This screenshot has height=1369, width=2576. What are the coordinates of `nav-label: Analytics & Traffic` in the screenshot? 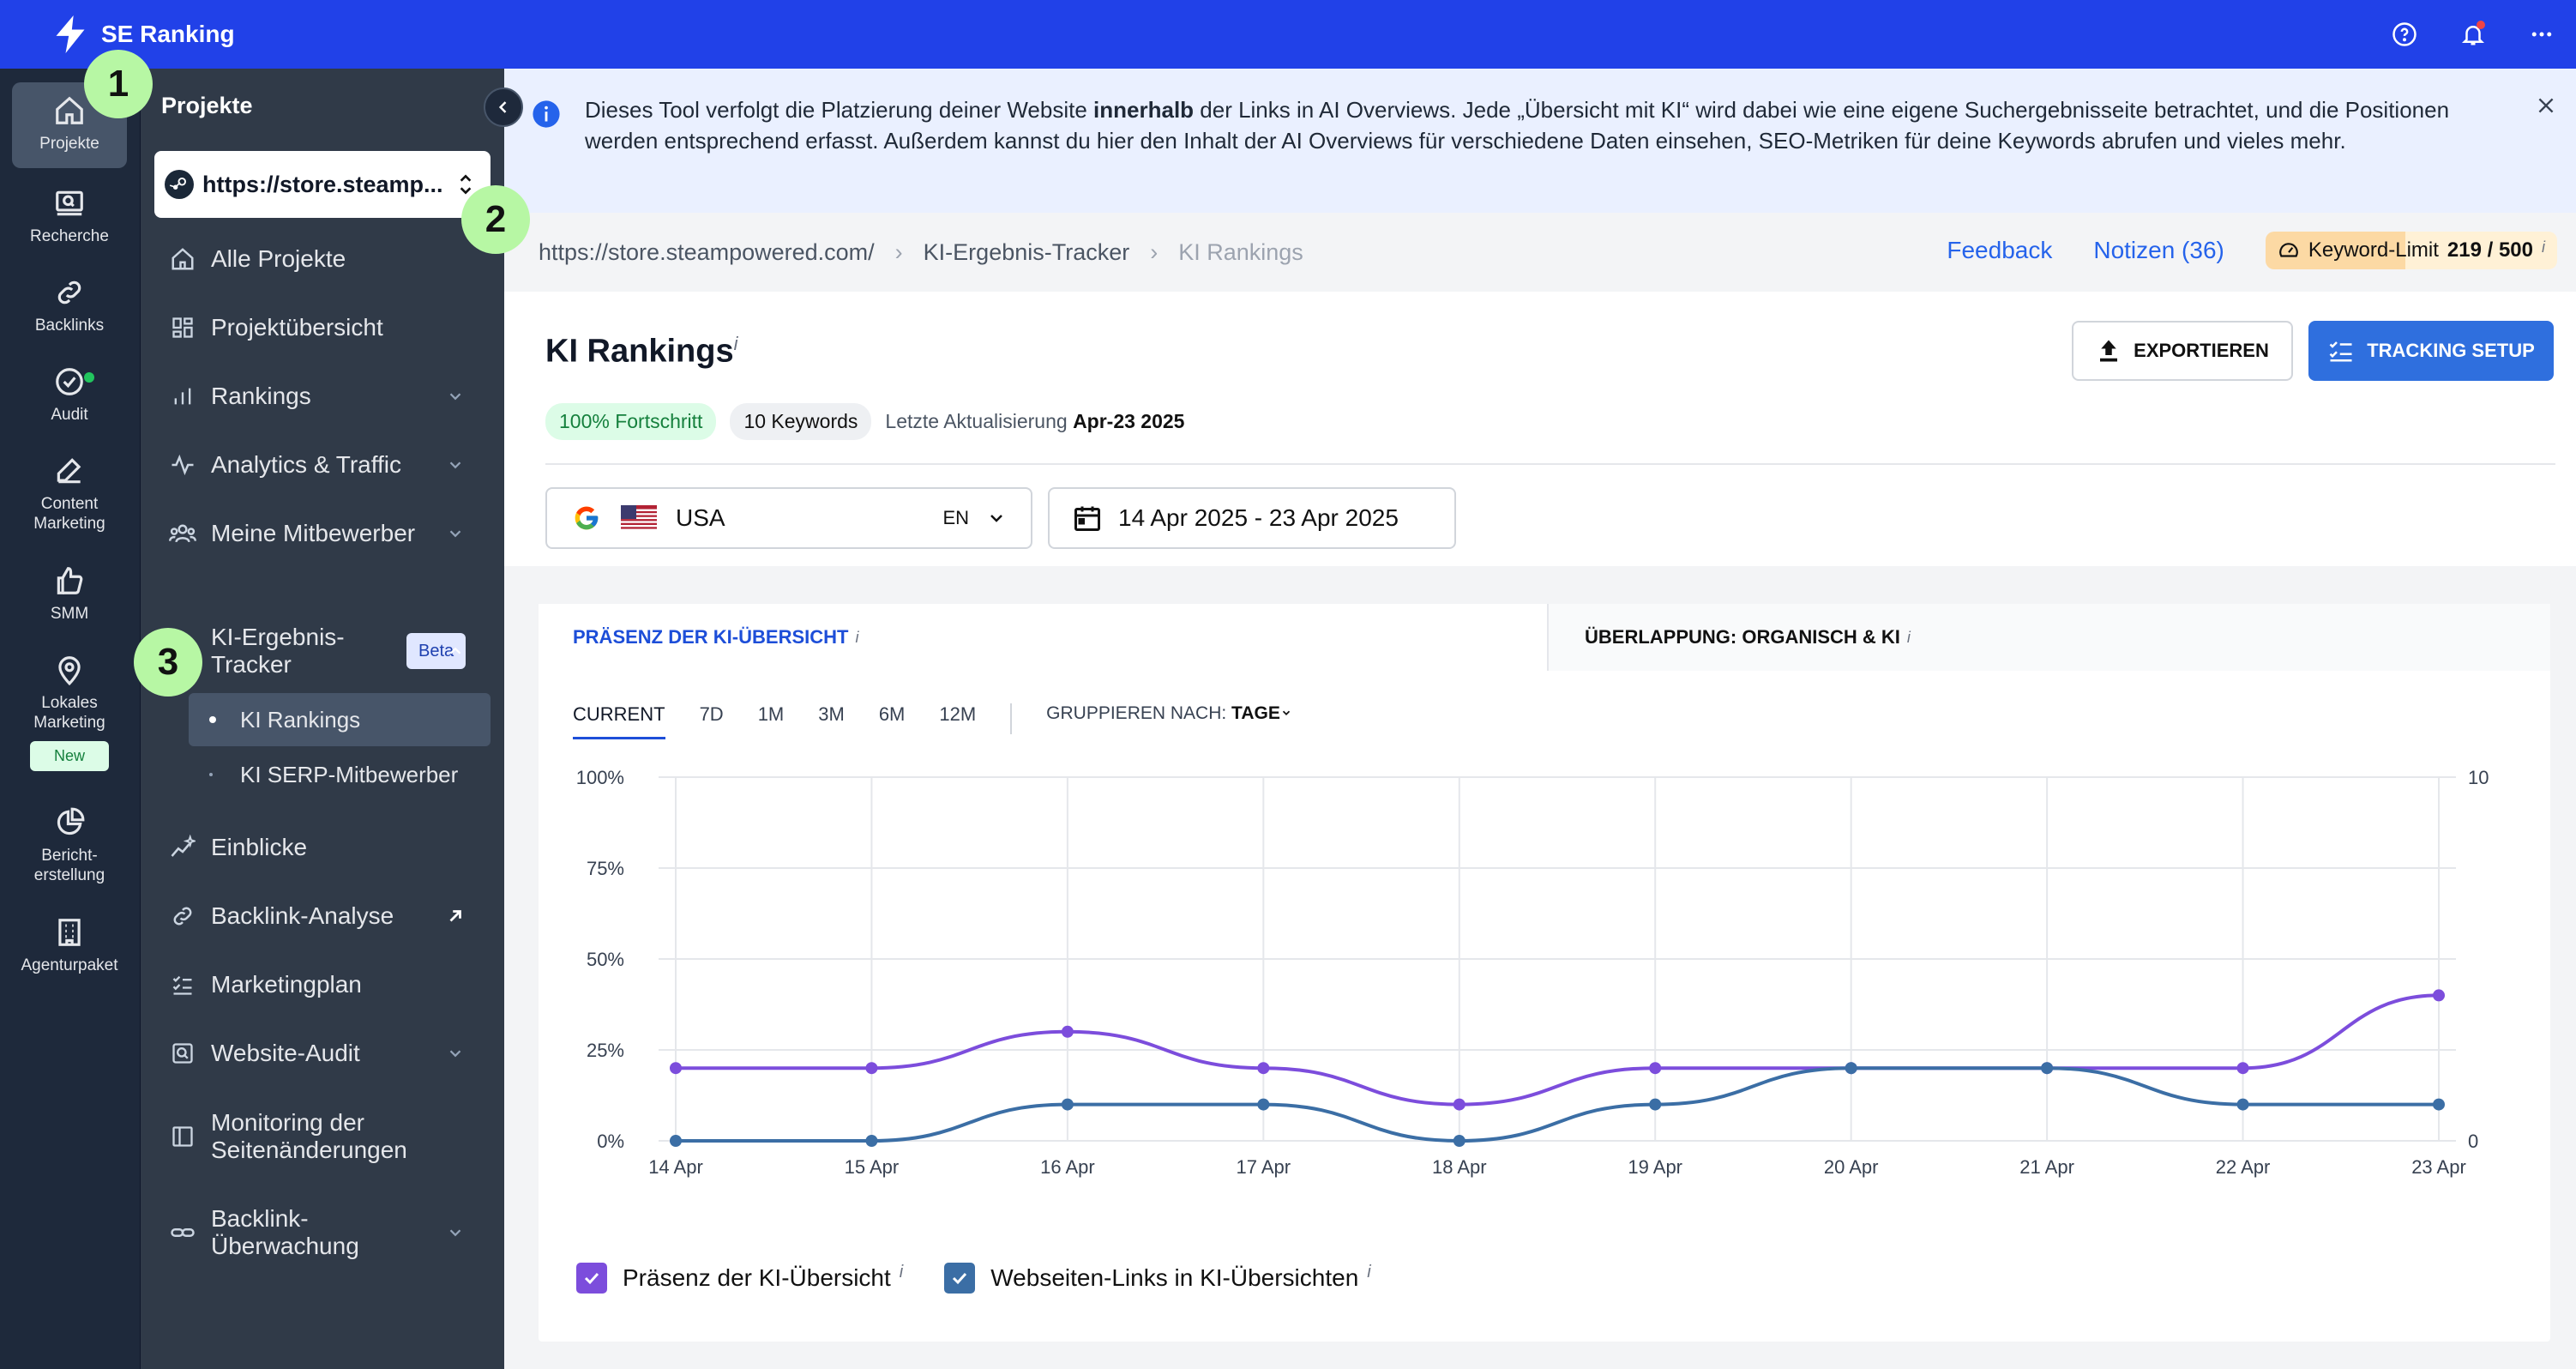 It's located at (306, 464).